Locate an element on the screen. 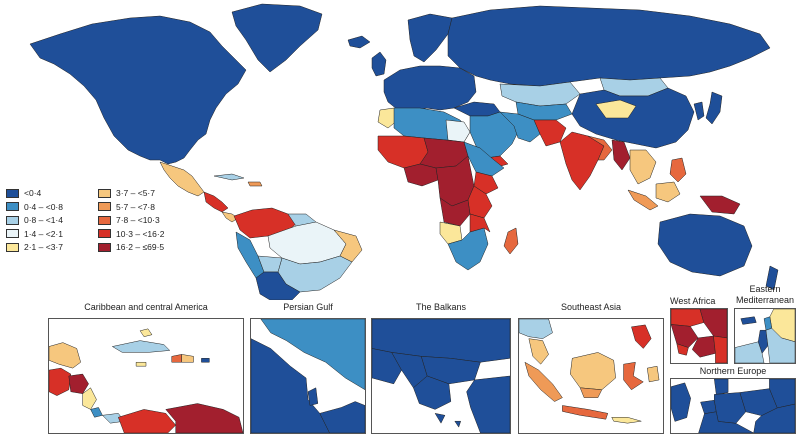  inset-title-balkans: The Balkans is located at coordinates (441, 307).